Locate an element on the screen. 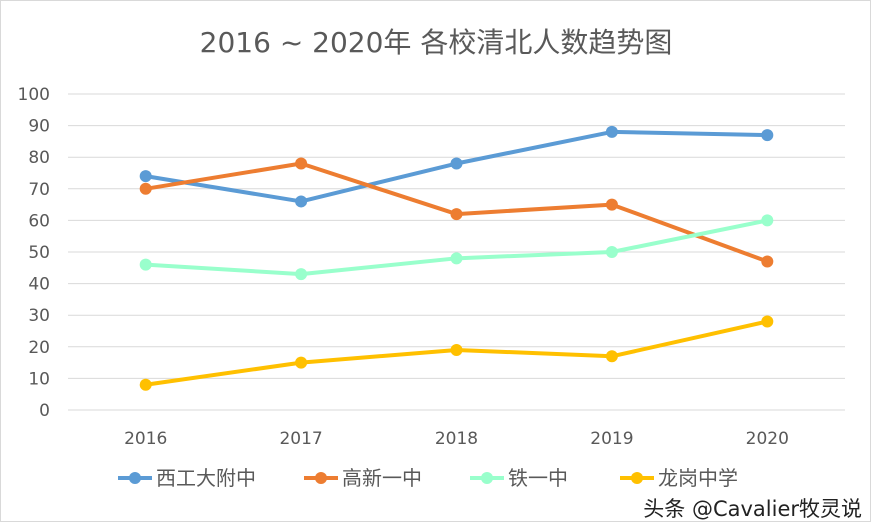 The width and height of the screenshot is (871, 522). x-tick-label: 2018 is located at coordinates (456, 439).